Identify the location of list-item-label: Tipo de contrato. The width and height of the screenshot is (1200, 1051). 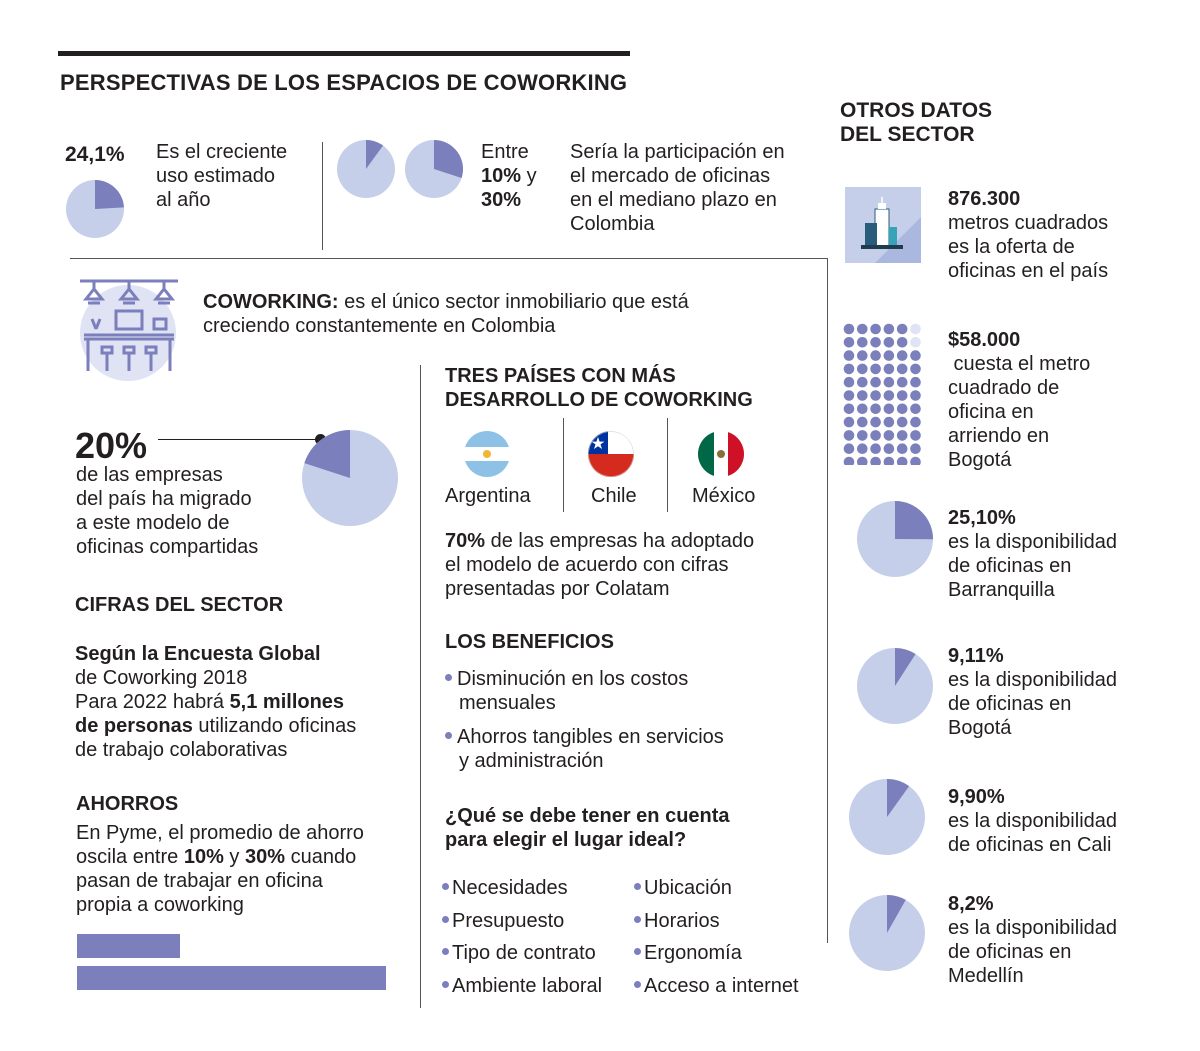
(524, 953).